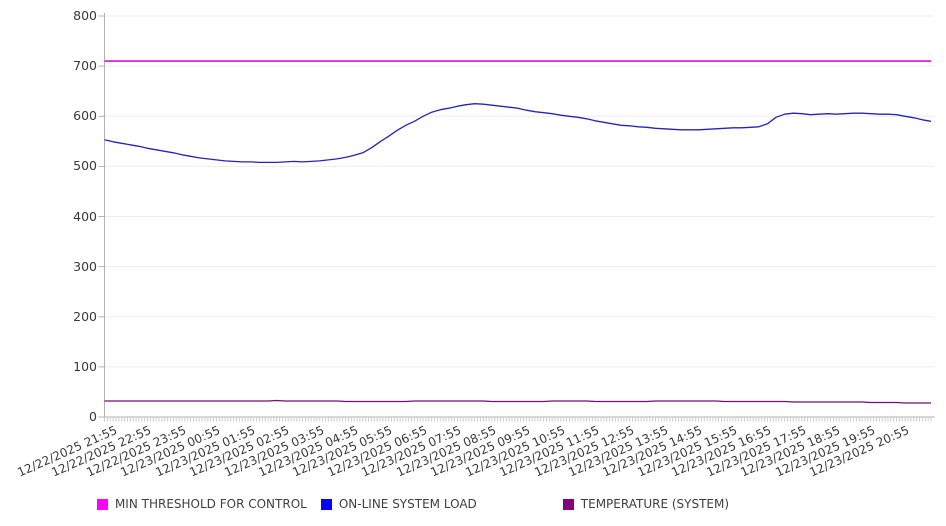 This screenshot has height=526, width=946. Describe the element at coordinates (85, 216) in the screenshot. I see `y-axis-label: 400` at that location.